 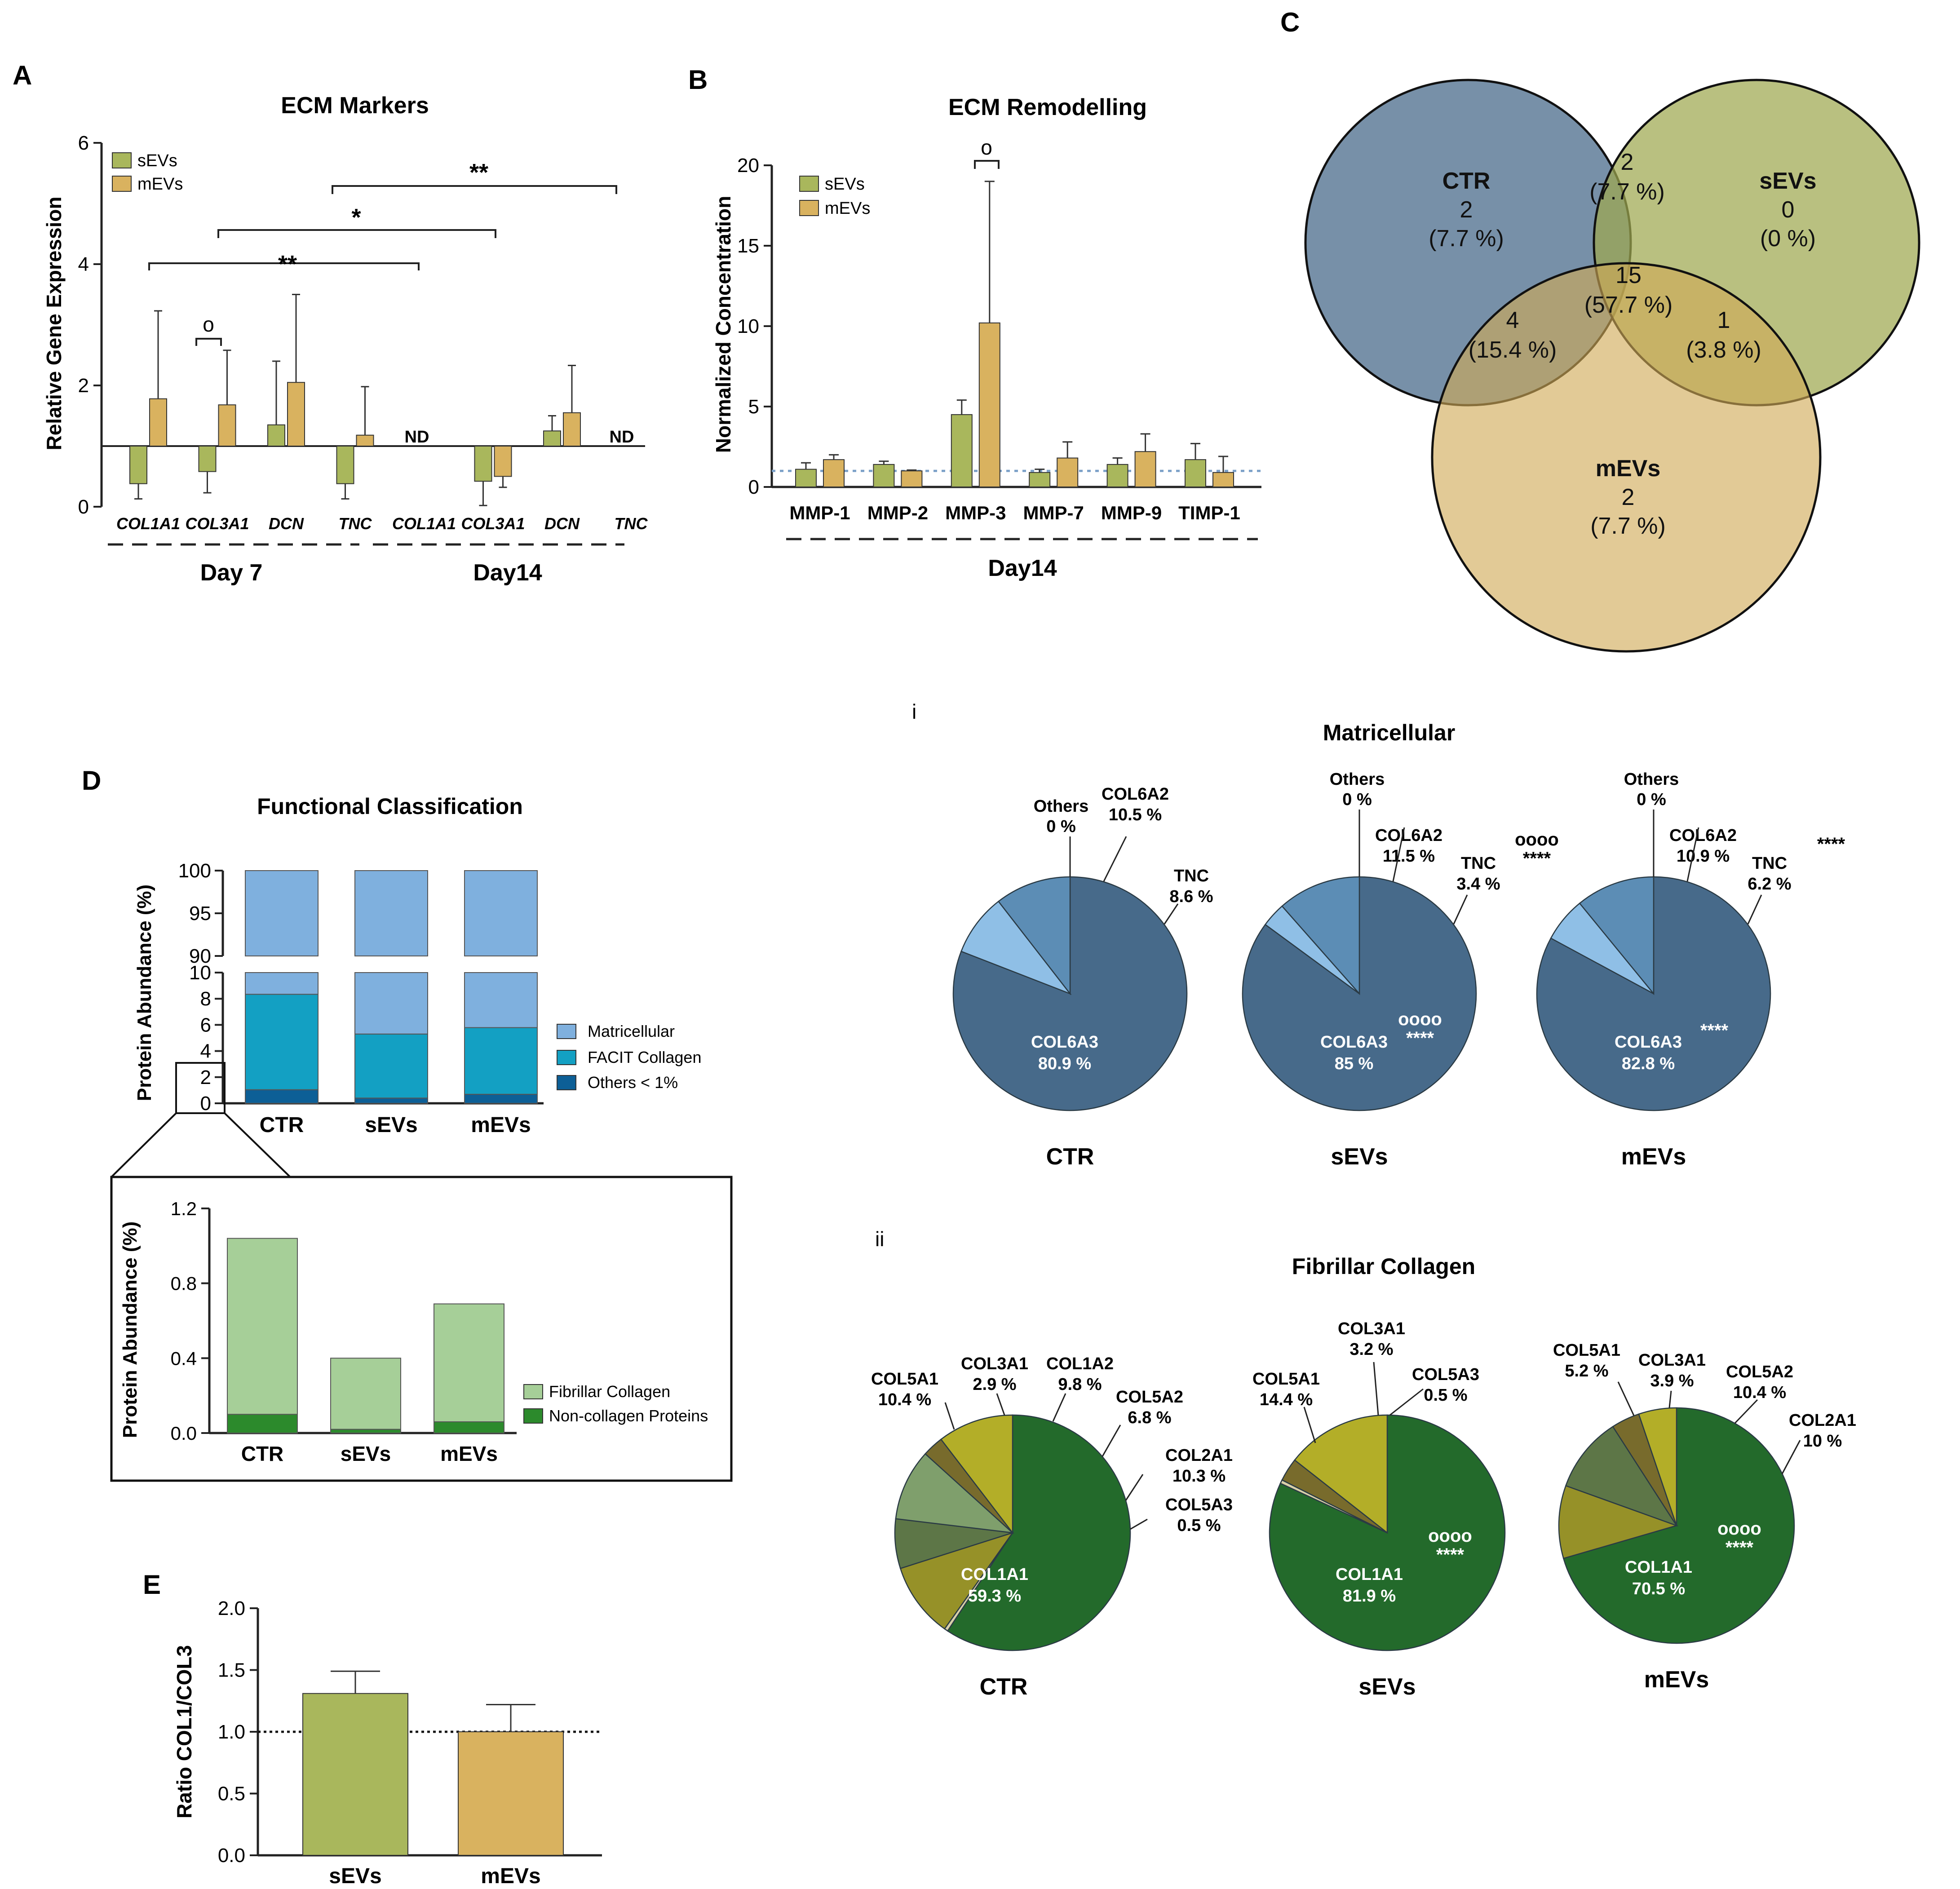 What do you see at coordinates (232, 1732) in the screenshot?
I see `e-y-tick-label: 1.0` at bounding box center [232, 1732].